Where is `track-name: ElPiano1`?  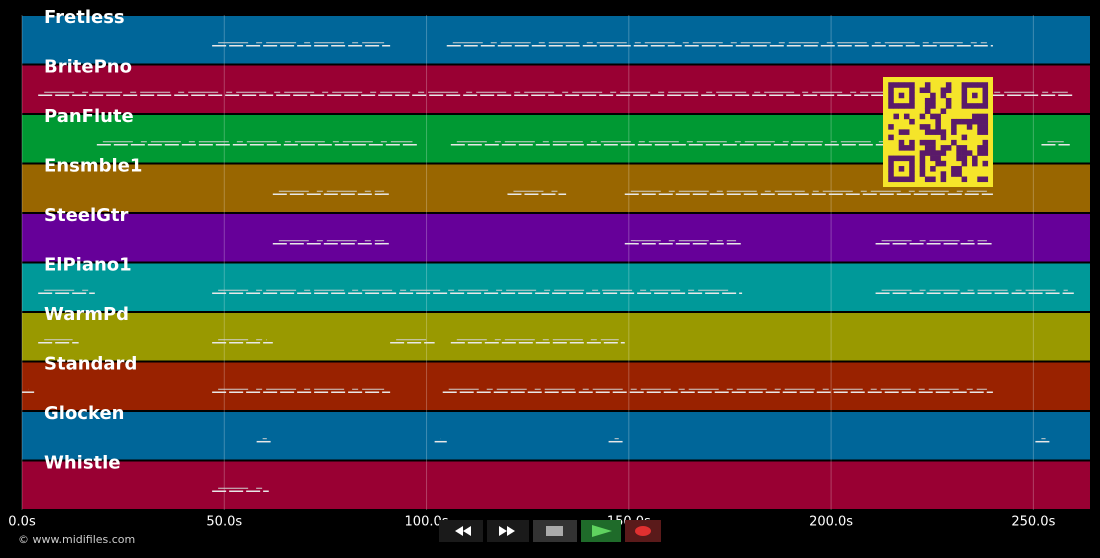
track-name: ElPiano1 is located at coordinates (88, 265).